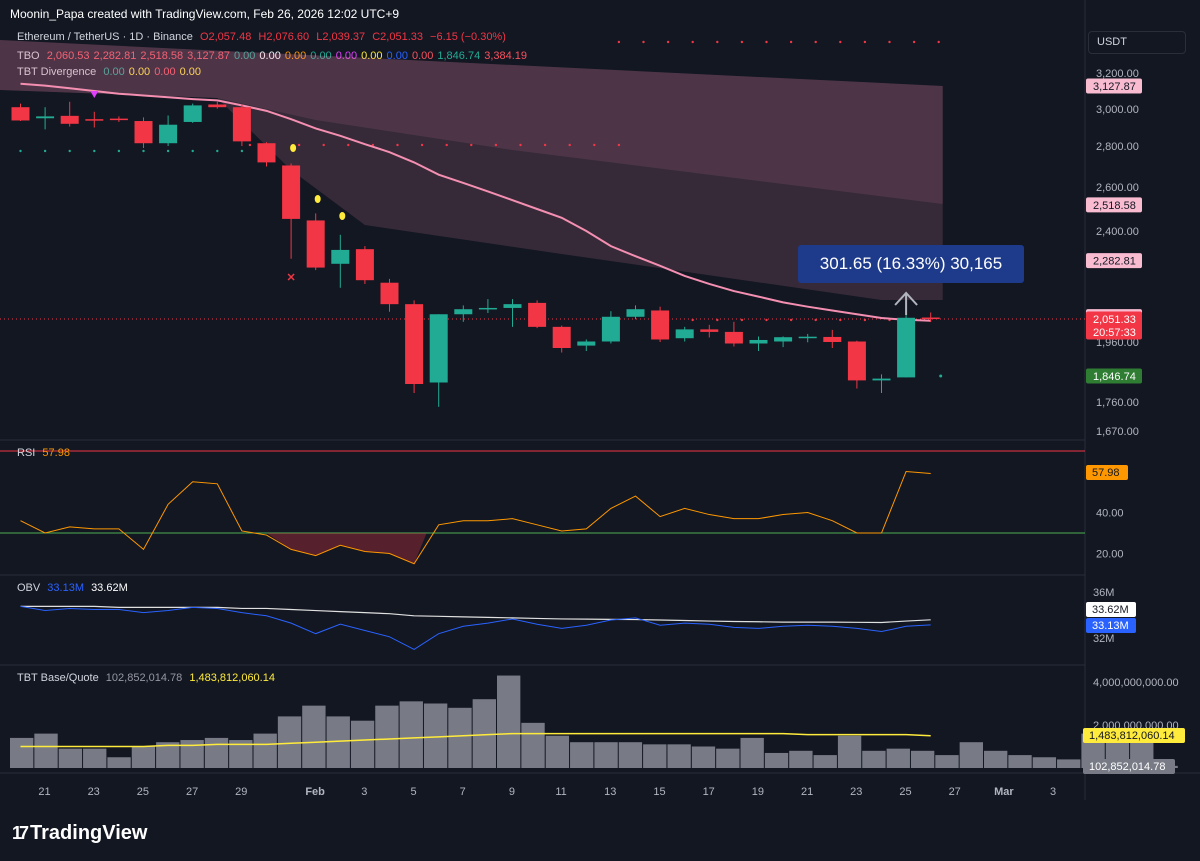 This screenshot has height=861, width=1200. Describe the element at coordinates (115, 56) in the screenshot. I see `tbo-value-1: 2,282.81` at that location.